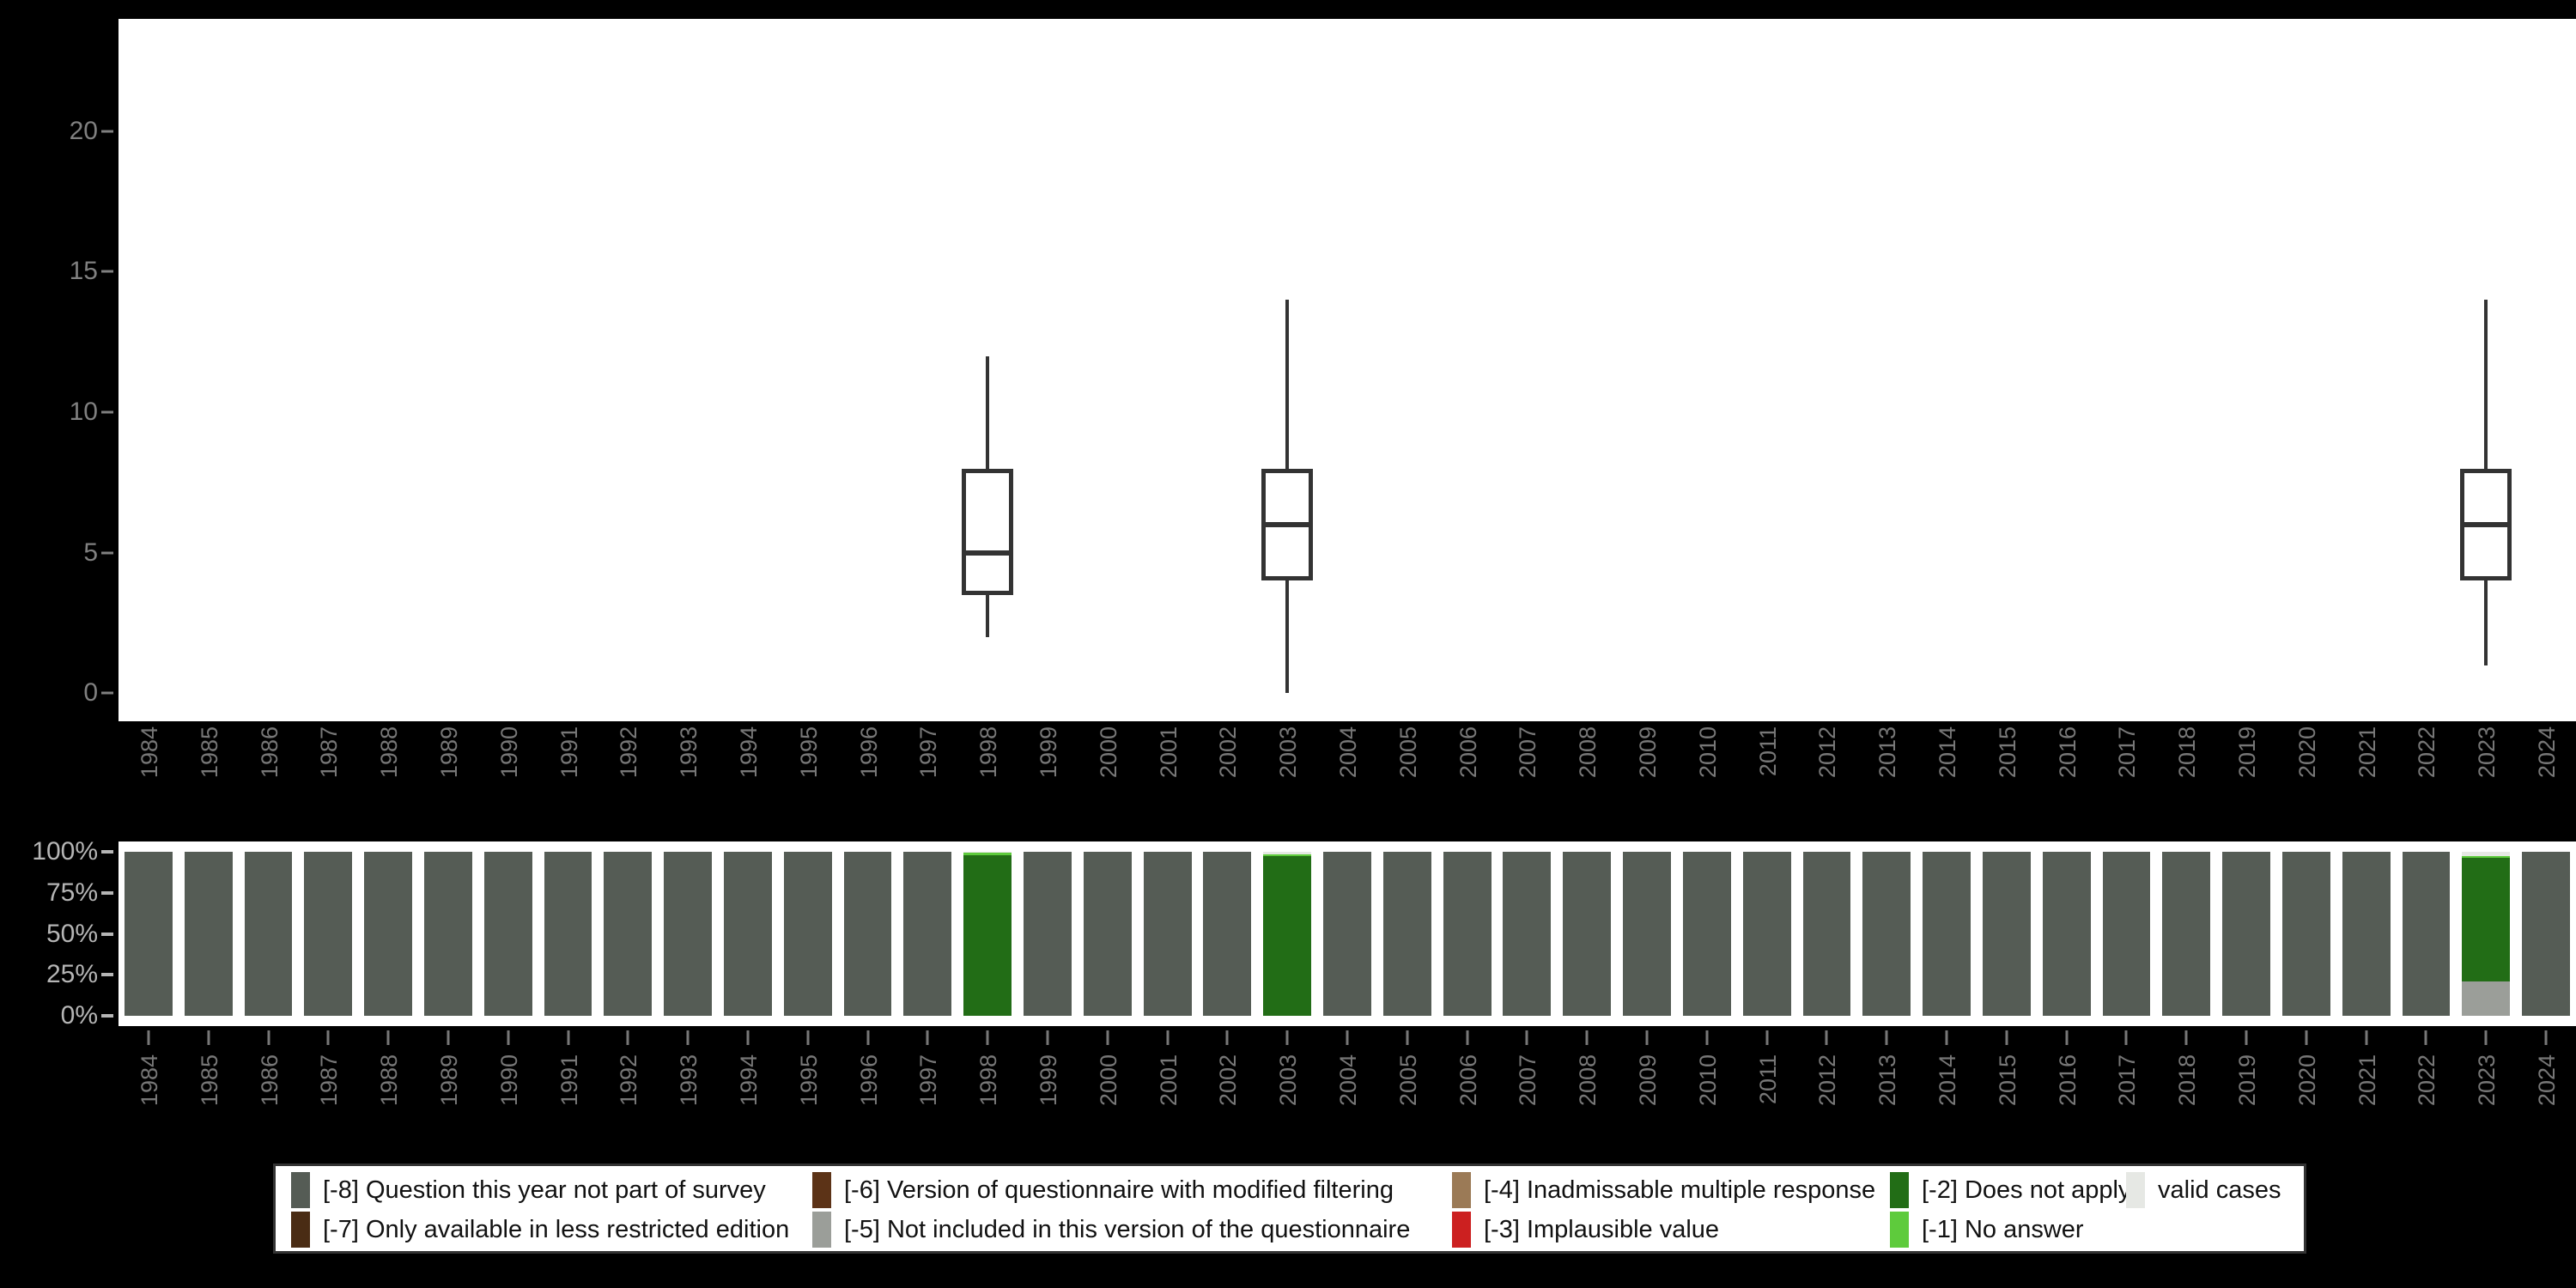  Describe the element at coordinates (2306, 753) in the screenshot. I see `x-axis-tick-label: 2020` at that location.